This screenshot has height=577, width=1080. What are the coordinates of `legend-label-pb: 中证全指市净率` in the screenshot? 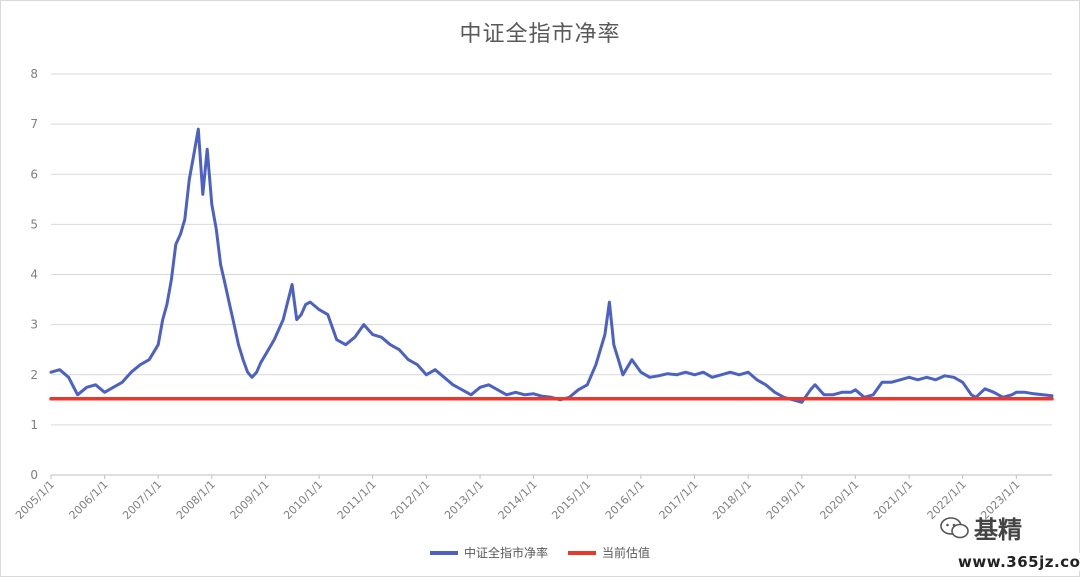 It's located at (505, 553).